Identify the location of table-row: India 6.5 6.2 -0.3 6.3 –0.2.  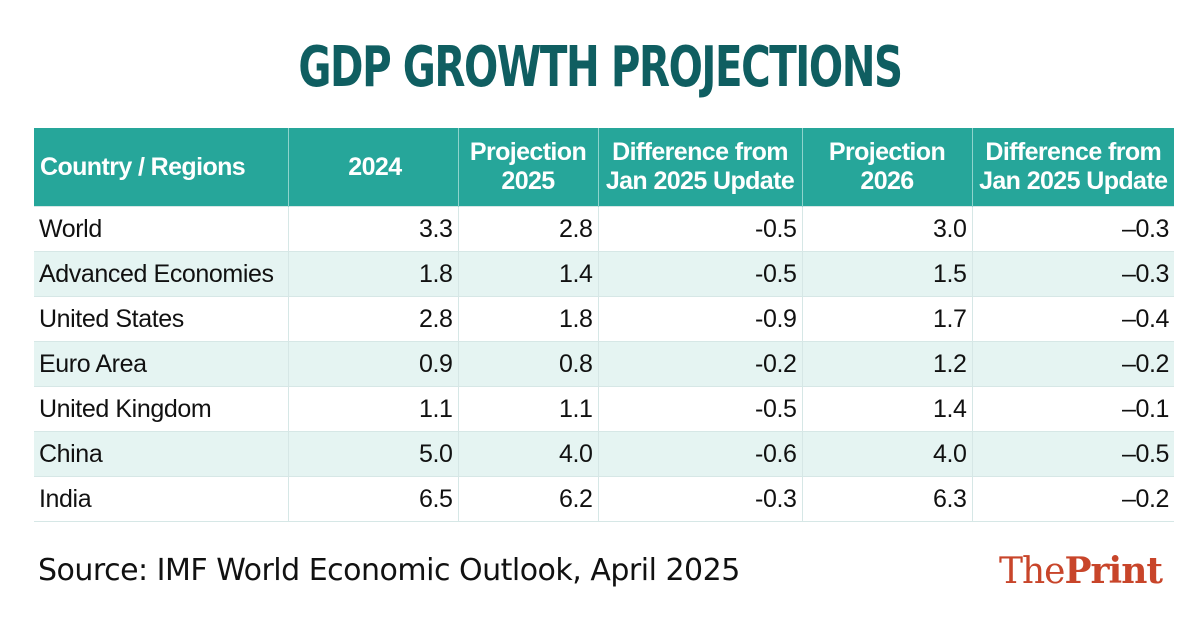
(604, 499).